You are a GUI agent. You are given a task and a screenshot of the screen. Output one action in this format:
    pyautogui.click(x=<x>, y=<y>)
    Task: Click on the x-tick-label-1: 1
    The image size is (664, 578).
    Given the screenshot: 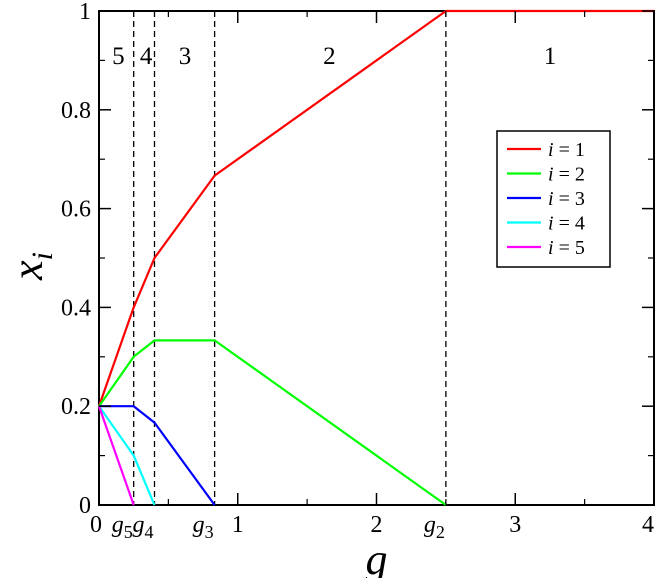 What is the action you would take?
    pyautogui.click(x=238, y=525)
    